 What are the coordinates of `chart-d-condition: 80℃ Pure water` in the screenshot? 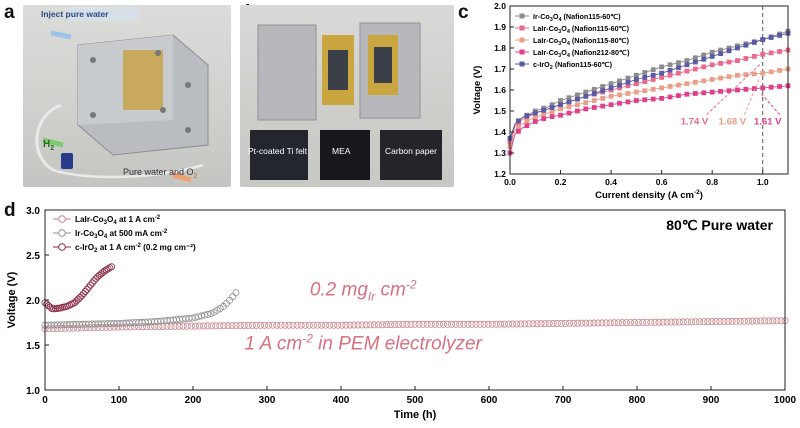 It's located at (719, 225).